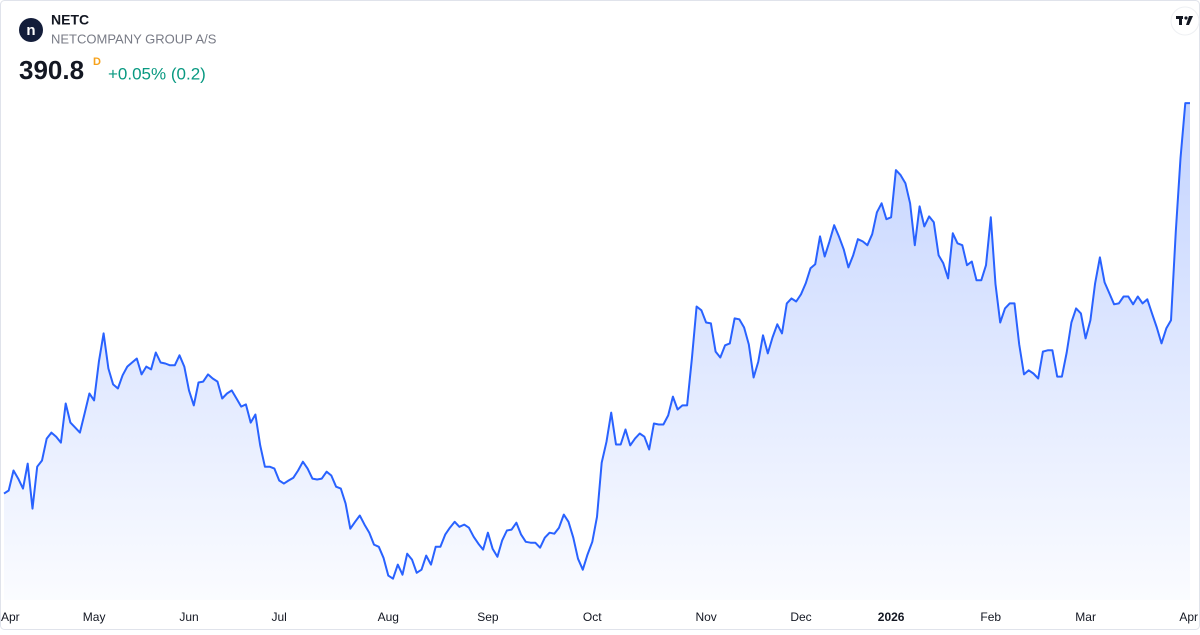  I want to click on logo-letter: n, so click(30, 30).